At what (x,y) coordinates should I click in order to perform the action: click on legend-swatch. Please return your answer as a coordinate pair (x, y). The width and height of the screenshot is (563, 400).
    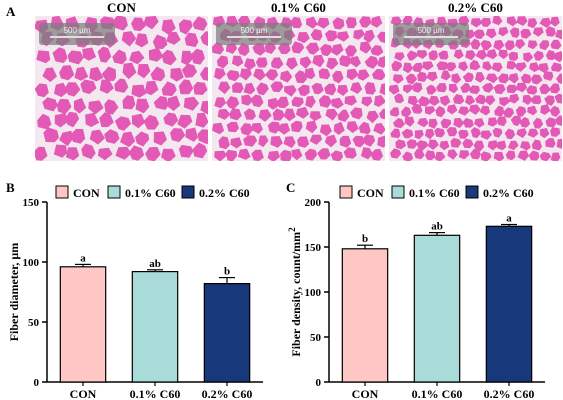
    Looking at the image, I should click on (62, 192).